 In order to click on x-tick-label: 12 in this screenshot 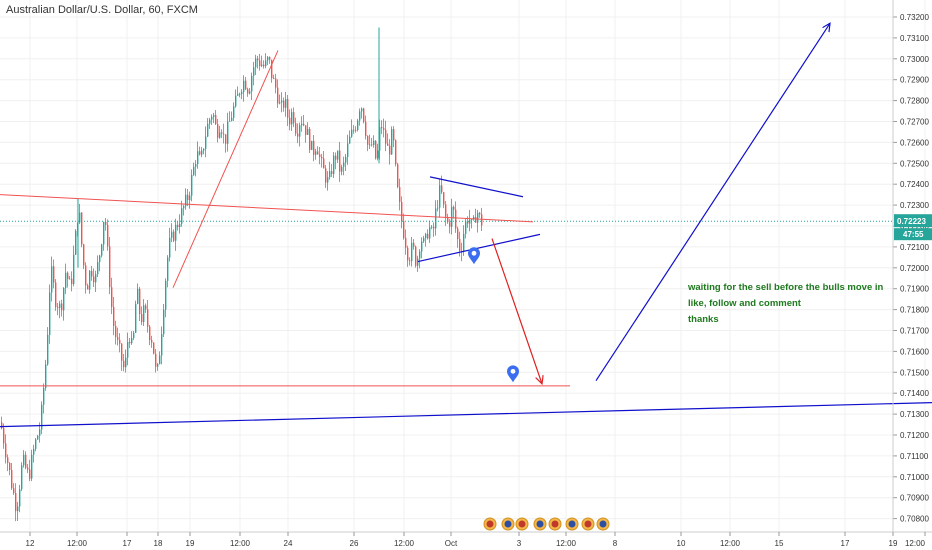, I will do `click(30, 543)`.